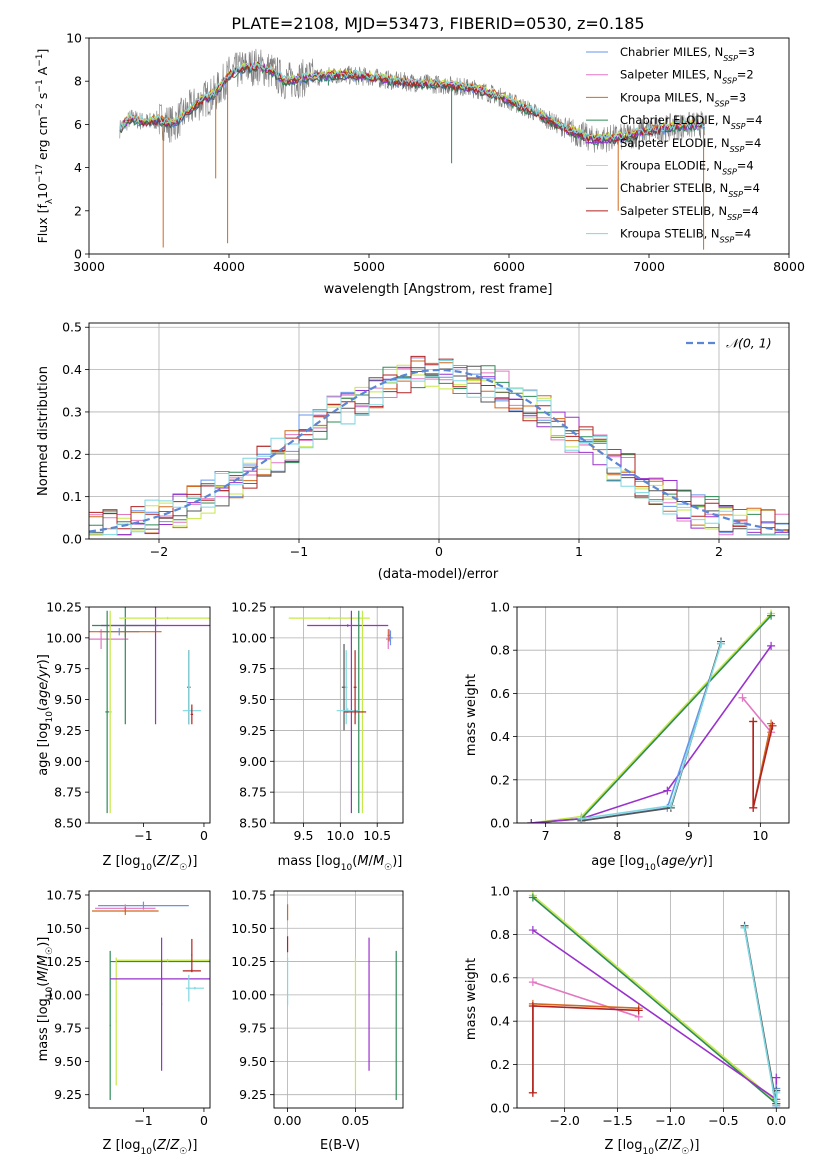  What do you see at coordinates (500, 1064) in the screenshot?
I see `y-tick-label: 0.2` at bounding box center [500, 1064].